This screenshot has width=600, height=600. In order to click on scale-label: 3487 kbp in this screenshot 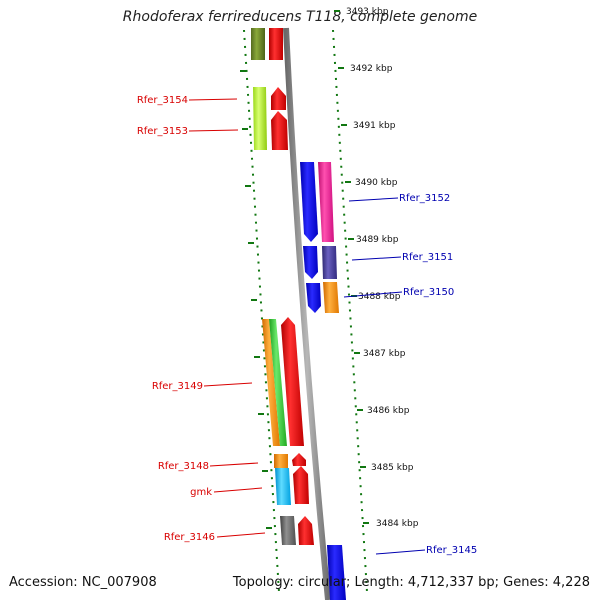, I will do `click(384, 354)`.